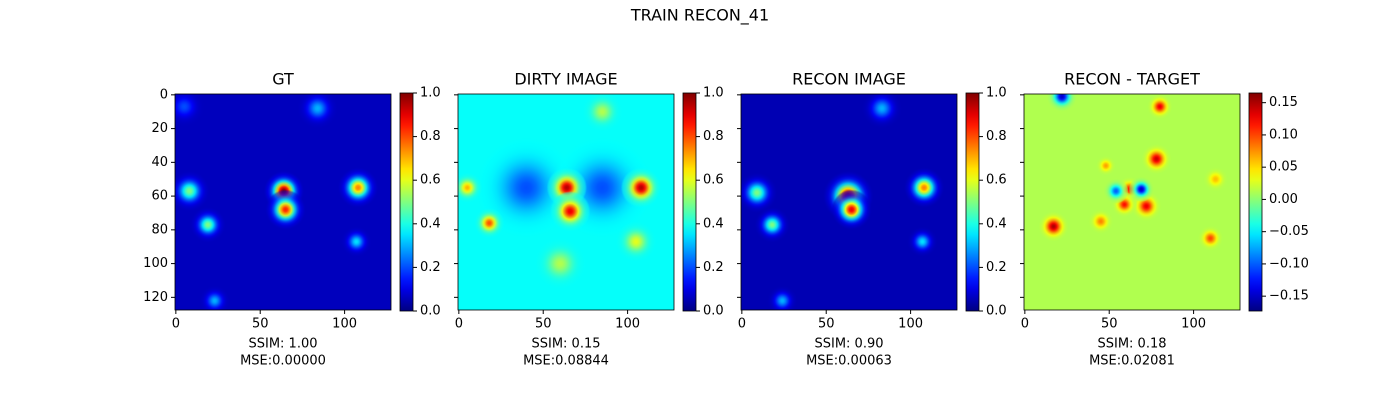 The width and height of the screenshot is (1400, 404). Describe the element at coordinates (565, 79) in the screenshot. I see `panel-title: DIRTY IMAGE` at that location.